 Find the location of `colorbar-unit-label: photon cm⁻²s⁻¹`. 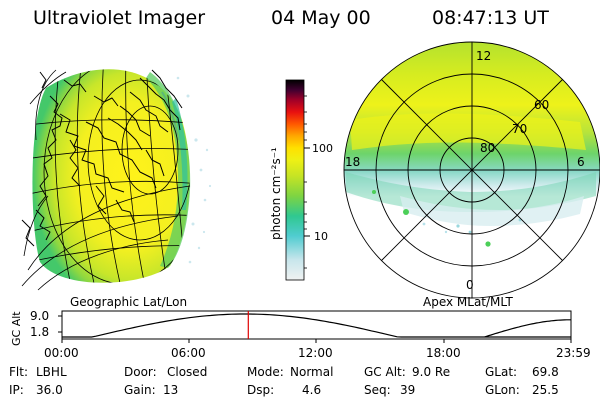

colorbar-unit-label: photon cm⁻²s⁻¹ is located at coordinates (276, 193).